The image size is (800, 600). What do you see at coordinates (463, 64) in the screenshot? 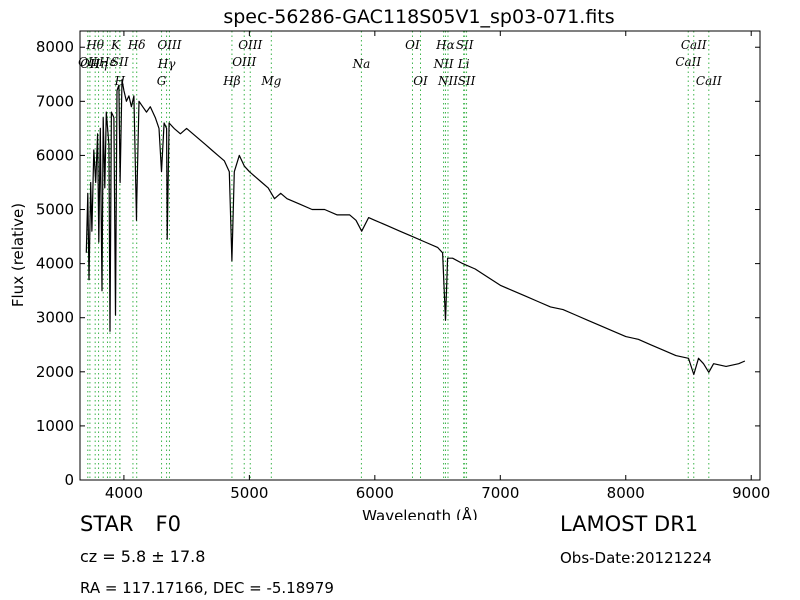
I see `line-marker-label-25: Li` at bounding box center [463, 64].